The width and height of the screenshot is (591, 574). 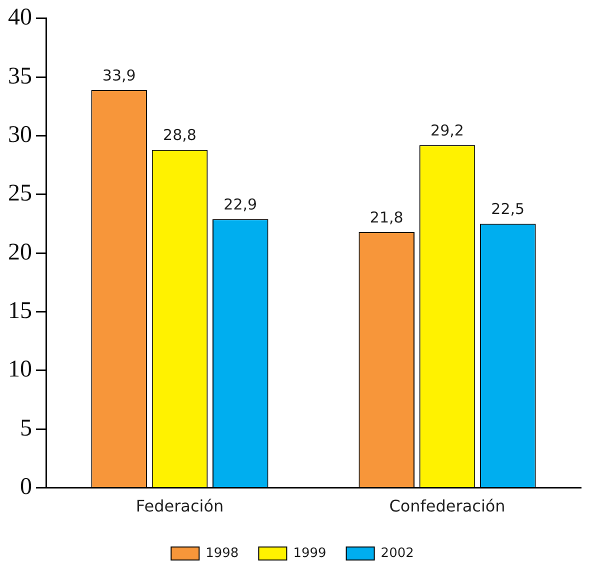 What do you see at coordinates (241, 204) in the screenshot?
I see `data-label: 22,9` at bounding box center [241, 204].